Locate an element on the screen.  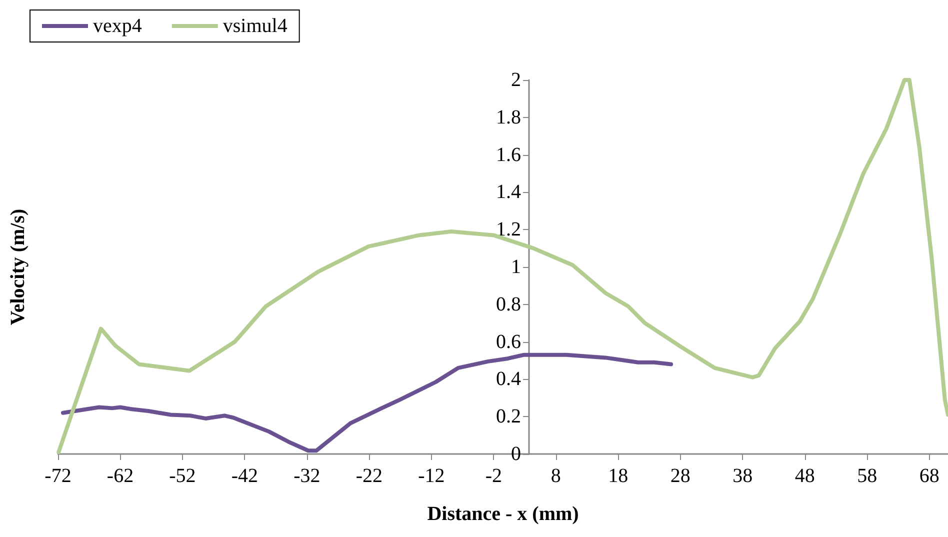
y-tick-label: 1.4 is located at coordinates (509, 192).